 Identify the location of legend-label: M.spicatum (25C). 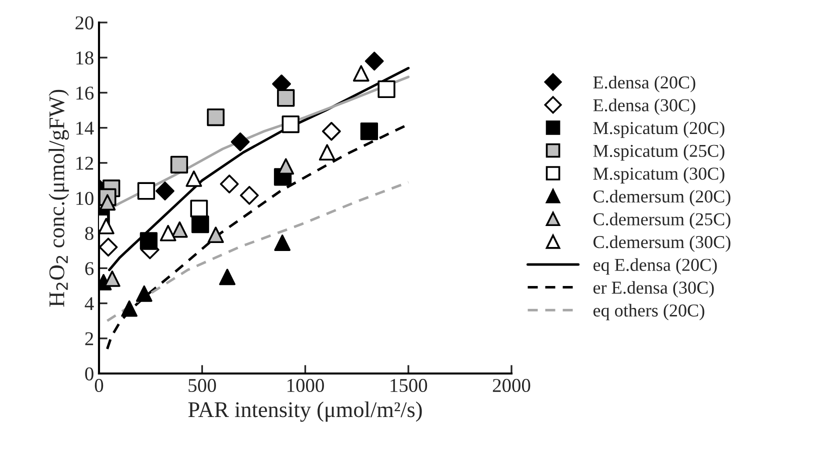
(658, 152).